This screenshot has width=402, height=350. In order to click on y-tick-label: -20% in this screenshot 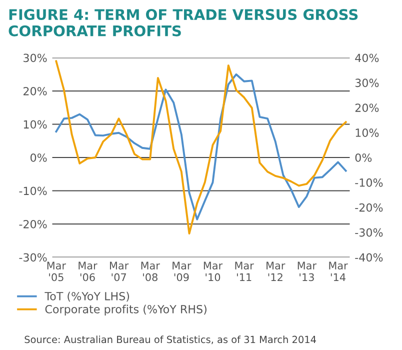, I will do `click(33, 224)`.